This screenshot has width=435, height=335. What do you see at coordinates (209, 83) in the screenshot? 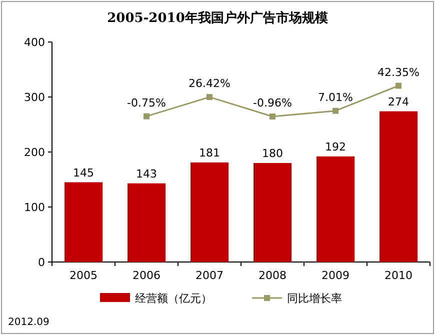
I see `data-label: 26.42%` at bounding box center [209, 83].